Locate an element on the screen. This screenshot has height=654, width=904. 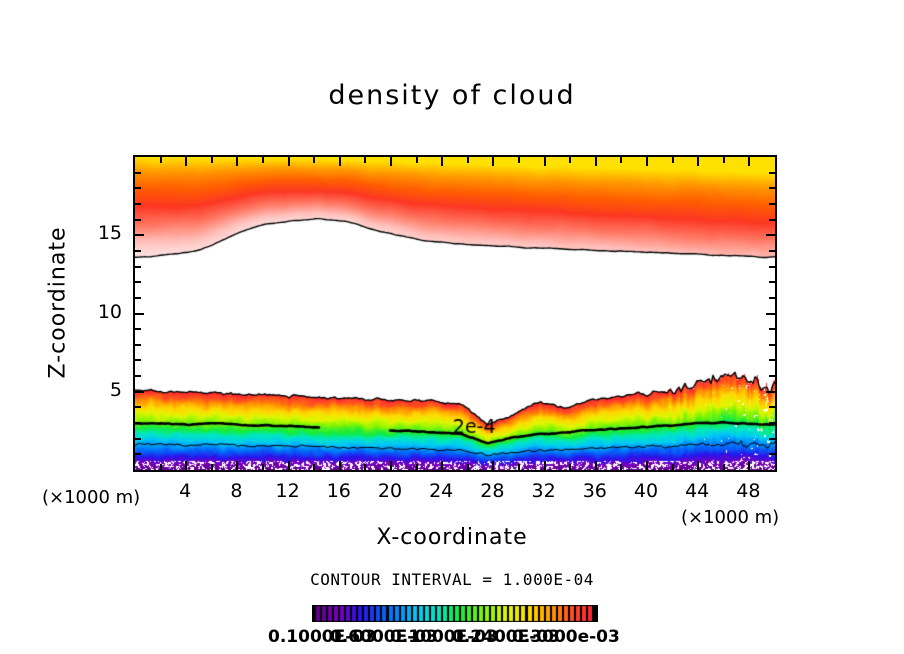
y-axis-title: Z-coordinate is located at coordinates (58, 302).